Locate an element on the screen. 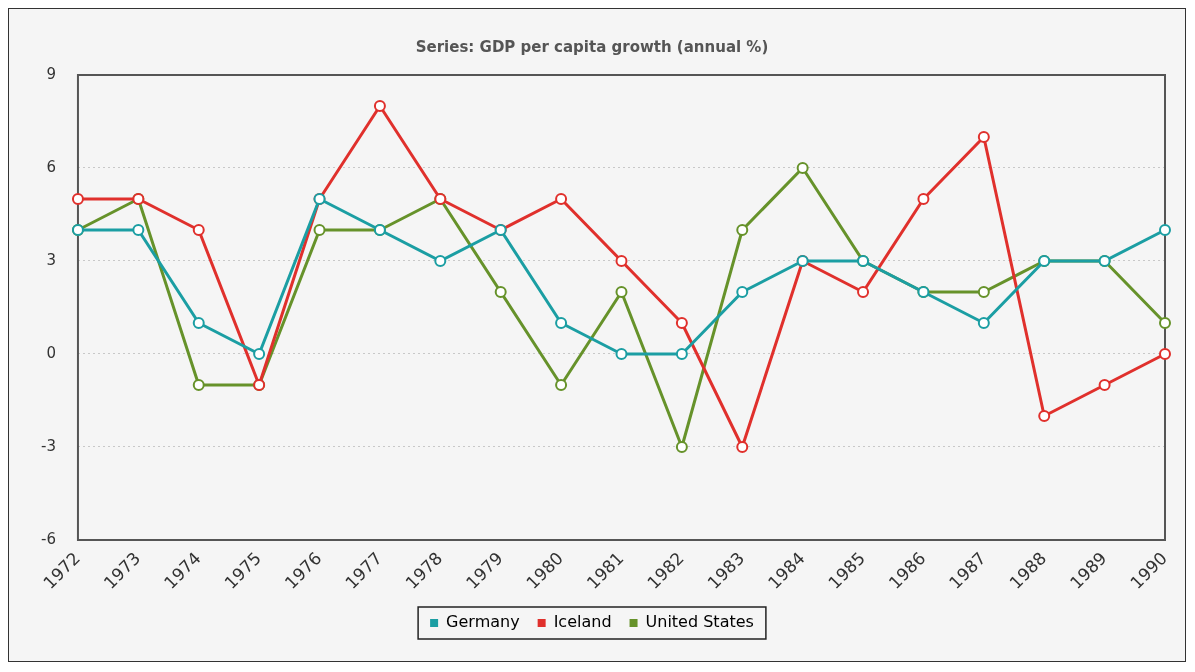  y-tick-label: -3 is located at coordinates (48, 445).